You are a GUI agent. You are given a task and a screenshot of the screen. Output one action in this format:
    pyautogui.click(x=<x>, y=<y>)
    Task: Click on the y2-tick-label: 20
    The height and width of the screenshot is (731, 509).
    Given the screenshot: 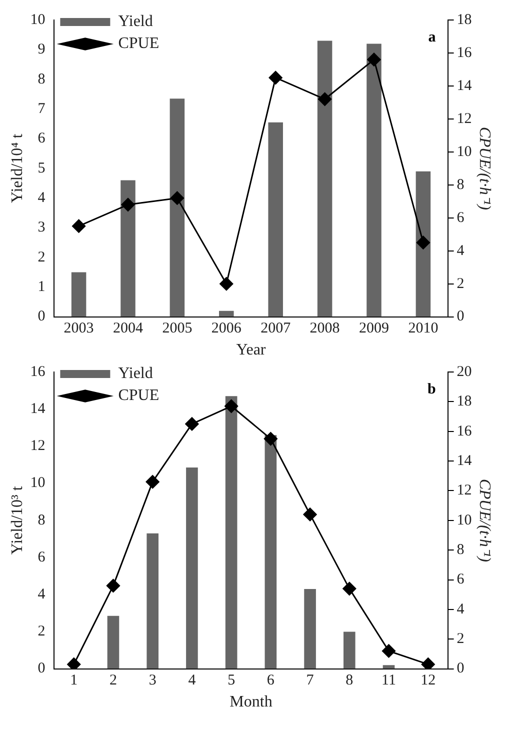 What is the action you would take?
    pyautogui.click(x=464, y=372)
    